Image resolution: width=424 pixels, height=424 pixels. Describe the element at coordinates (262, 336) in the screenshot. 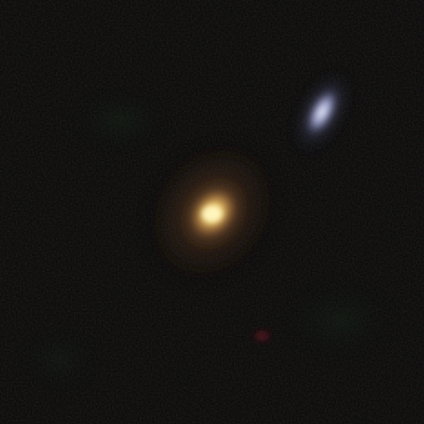

I see `red-speck` at that location.